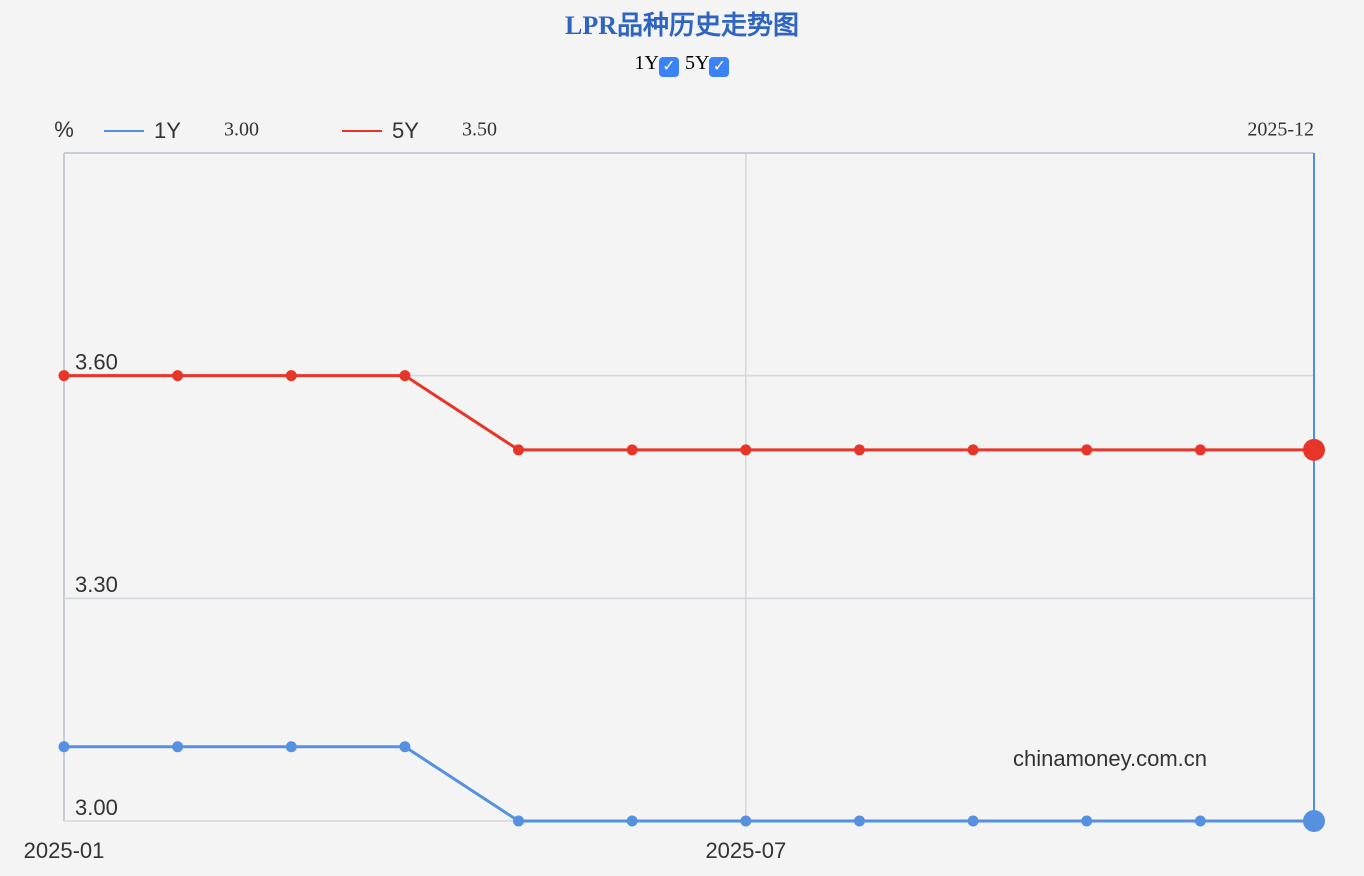 The height and width of the screenshot is (876, 1364). Describe the element at coordinates (682, 64) in the screenshot. I see `series-toggles: 1Y ✓ 5Y ✓` at that location.